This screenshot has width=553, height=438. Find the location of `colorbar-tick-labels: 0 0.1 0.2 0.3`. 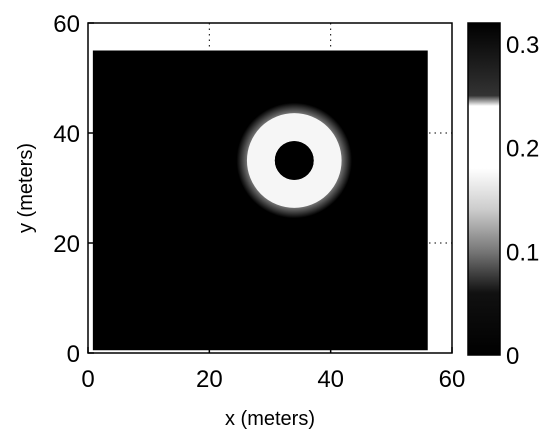

colorbar-tick-labels: 0 0.1 0.2 0.3 is located at coordinates (522, 201).